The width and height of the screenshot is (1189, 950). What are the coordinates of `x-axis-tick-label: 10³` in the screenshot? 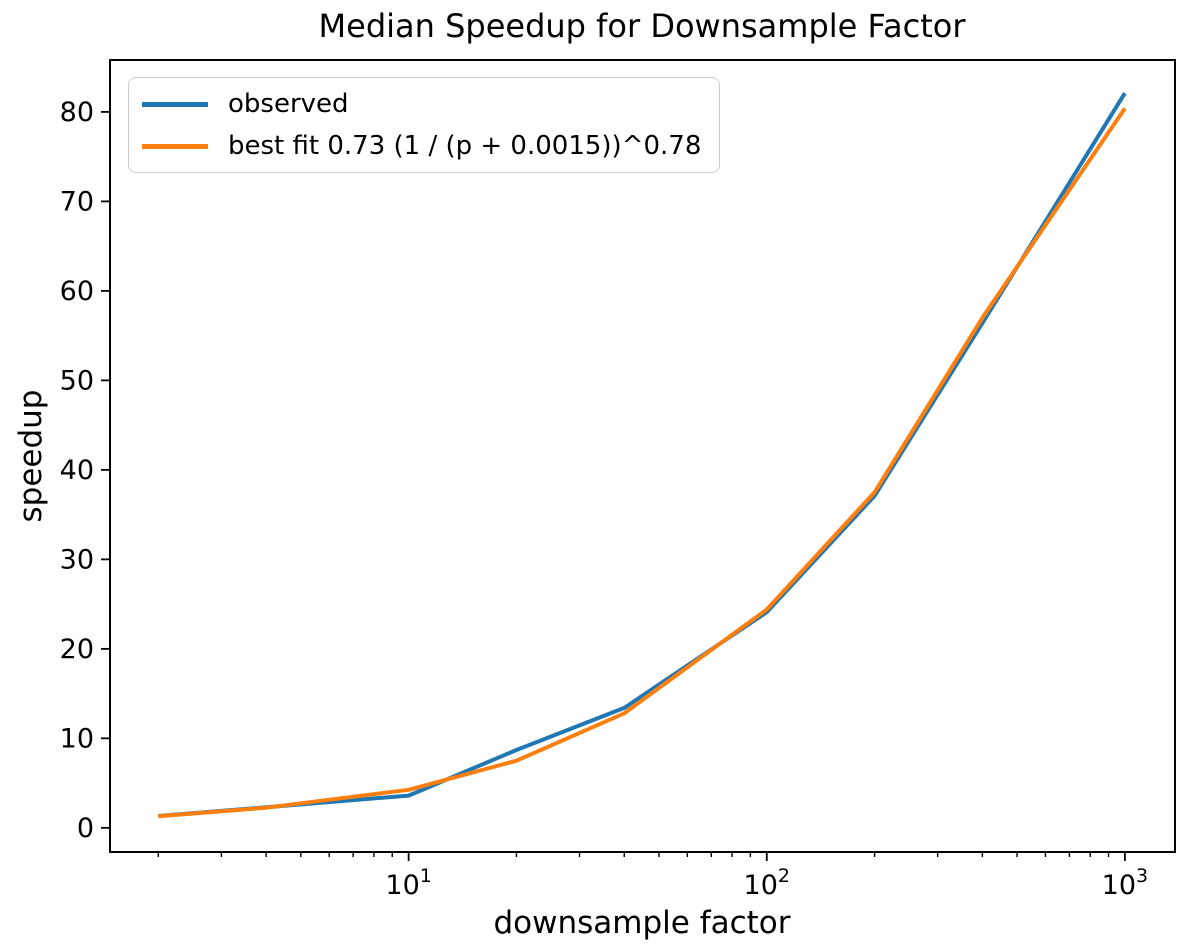 It's located at (1125, 883).